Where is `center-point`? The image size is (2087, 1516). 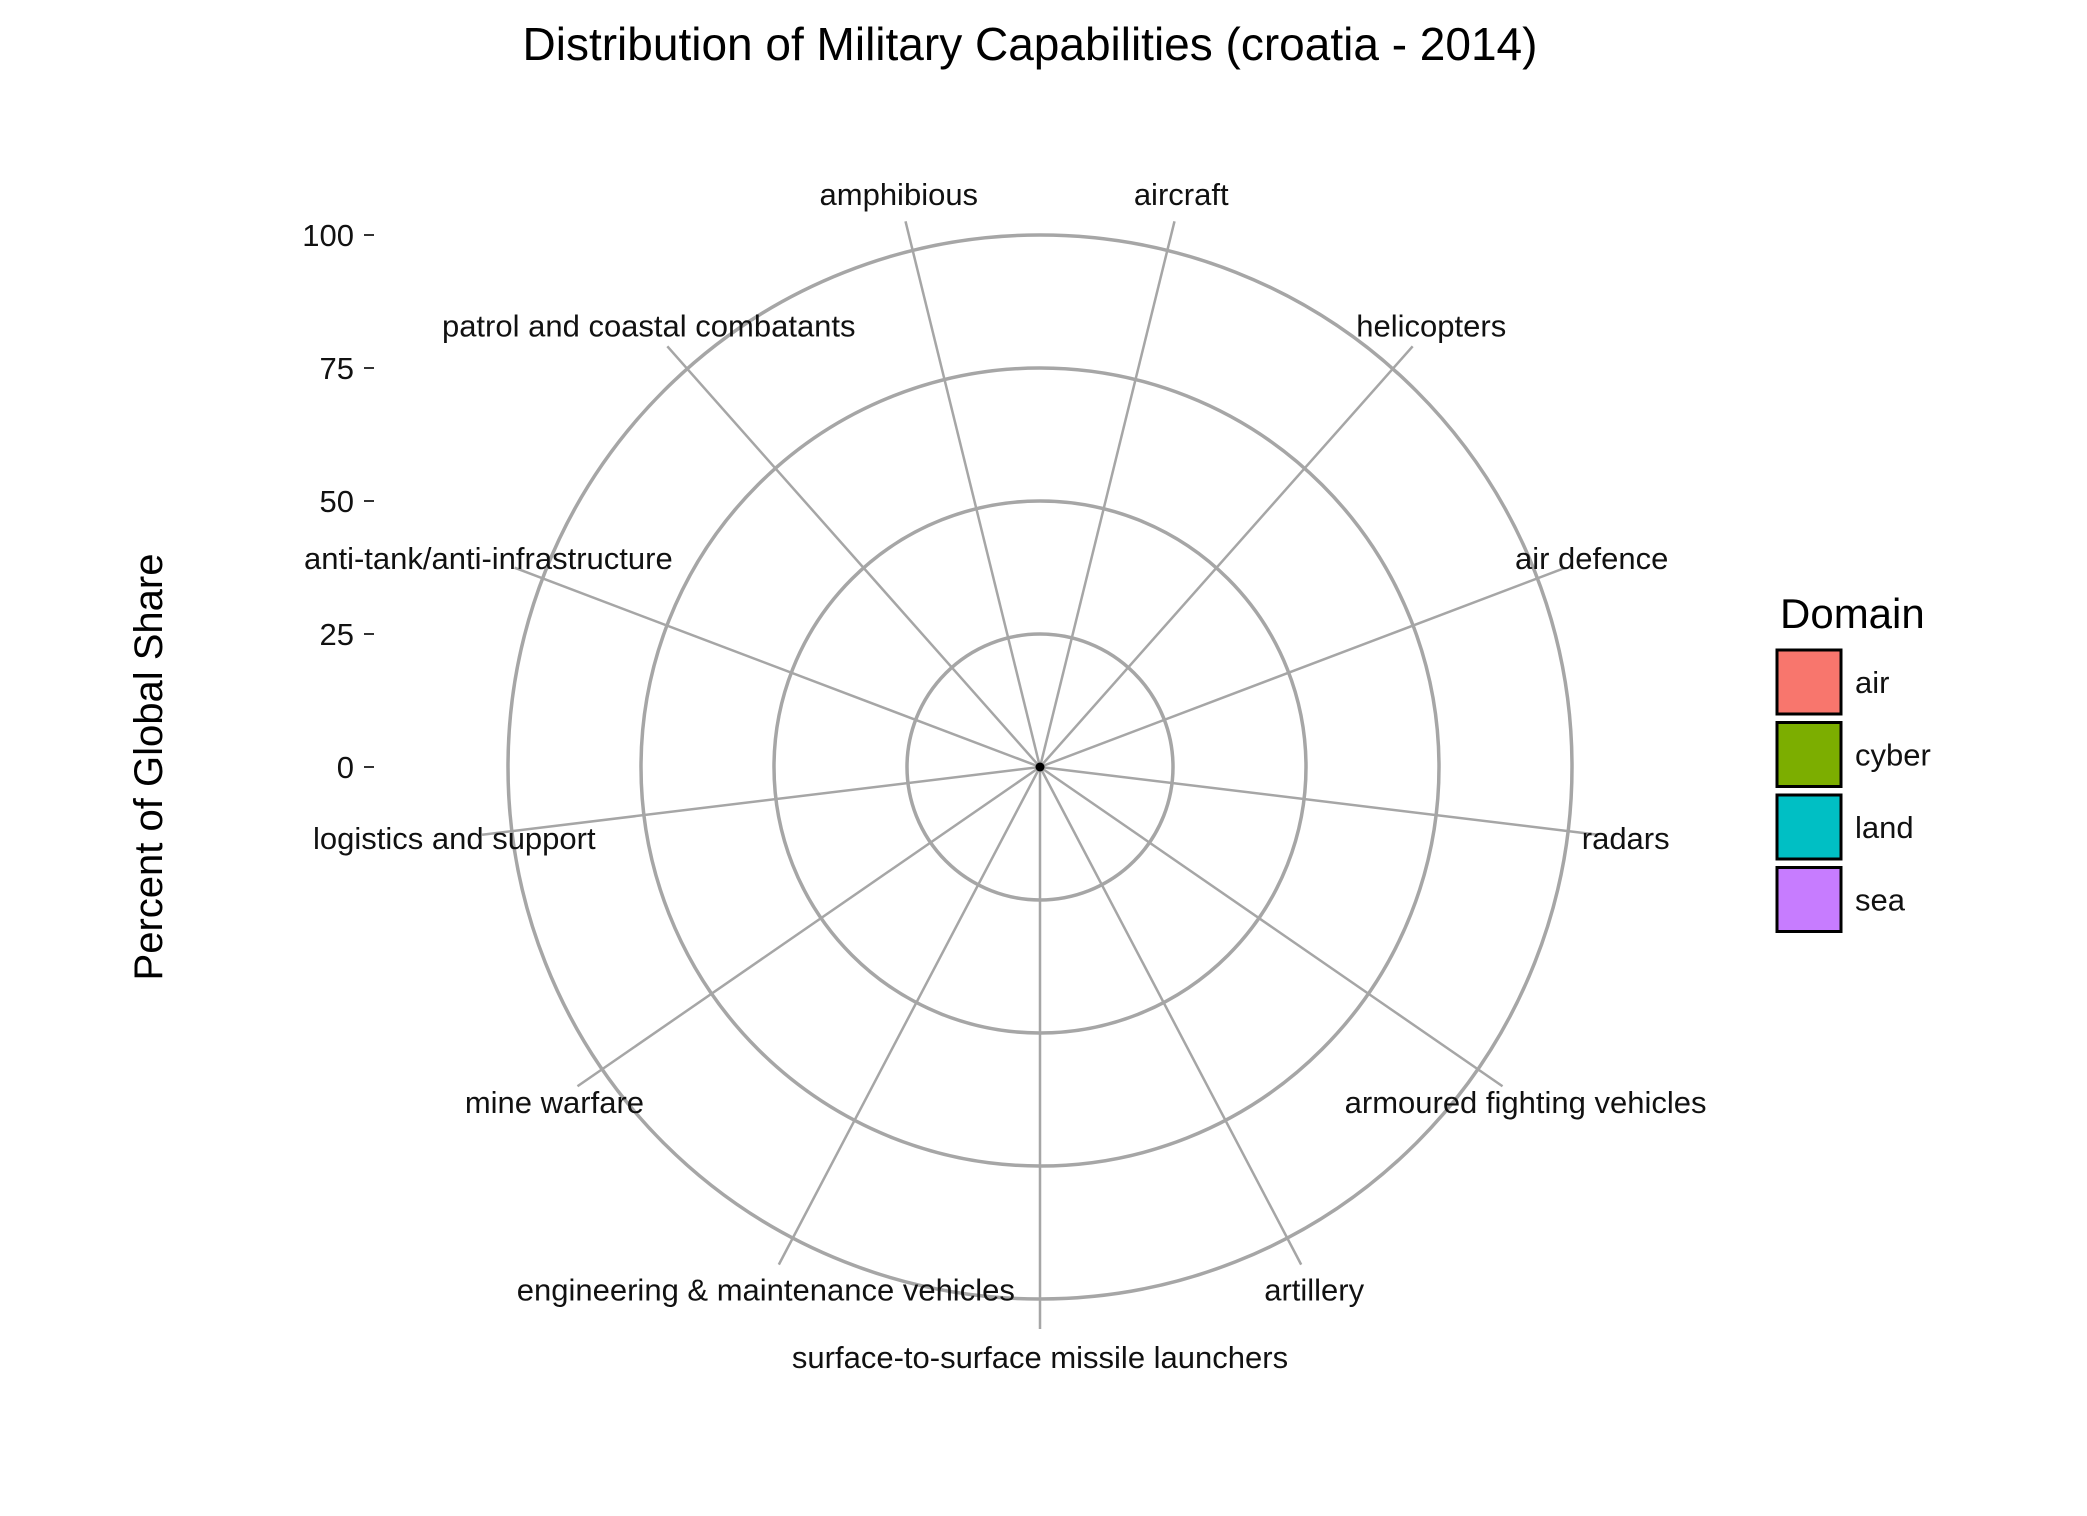 center-point is located at coordinates (1040, 767).